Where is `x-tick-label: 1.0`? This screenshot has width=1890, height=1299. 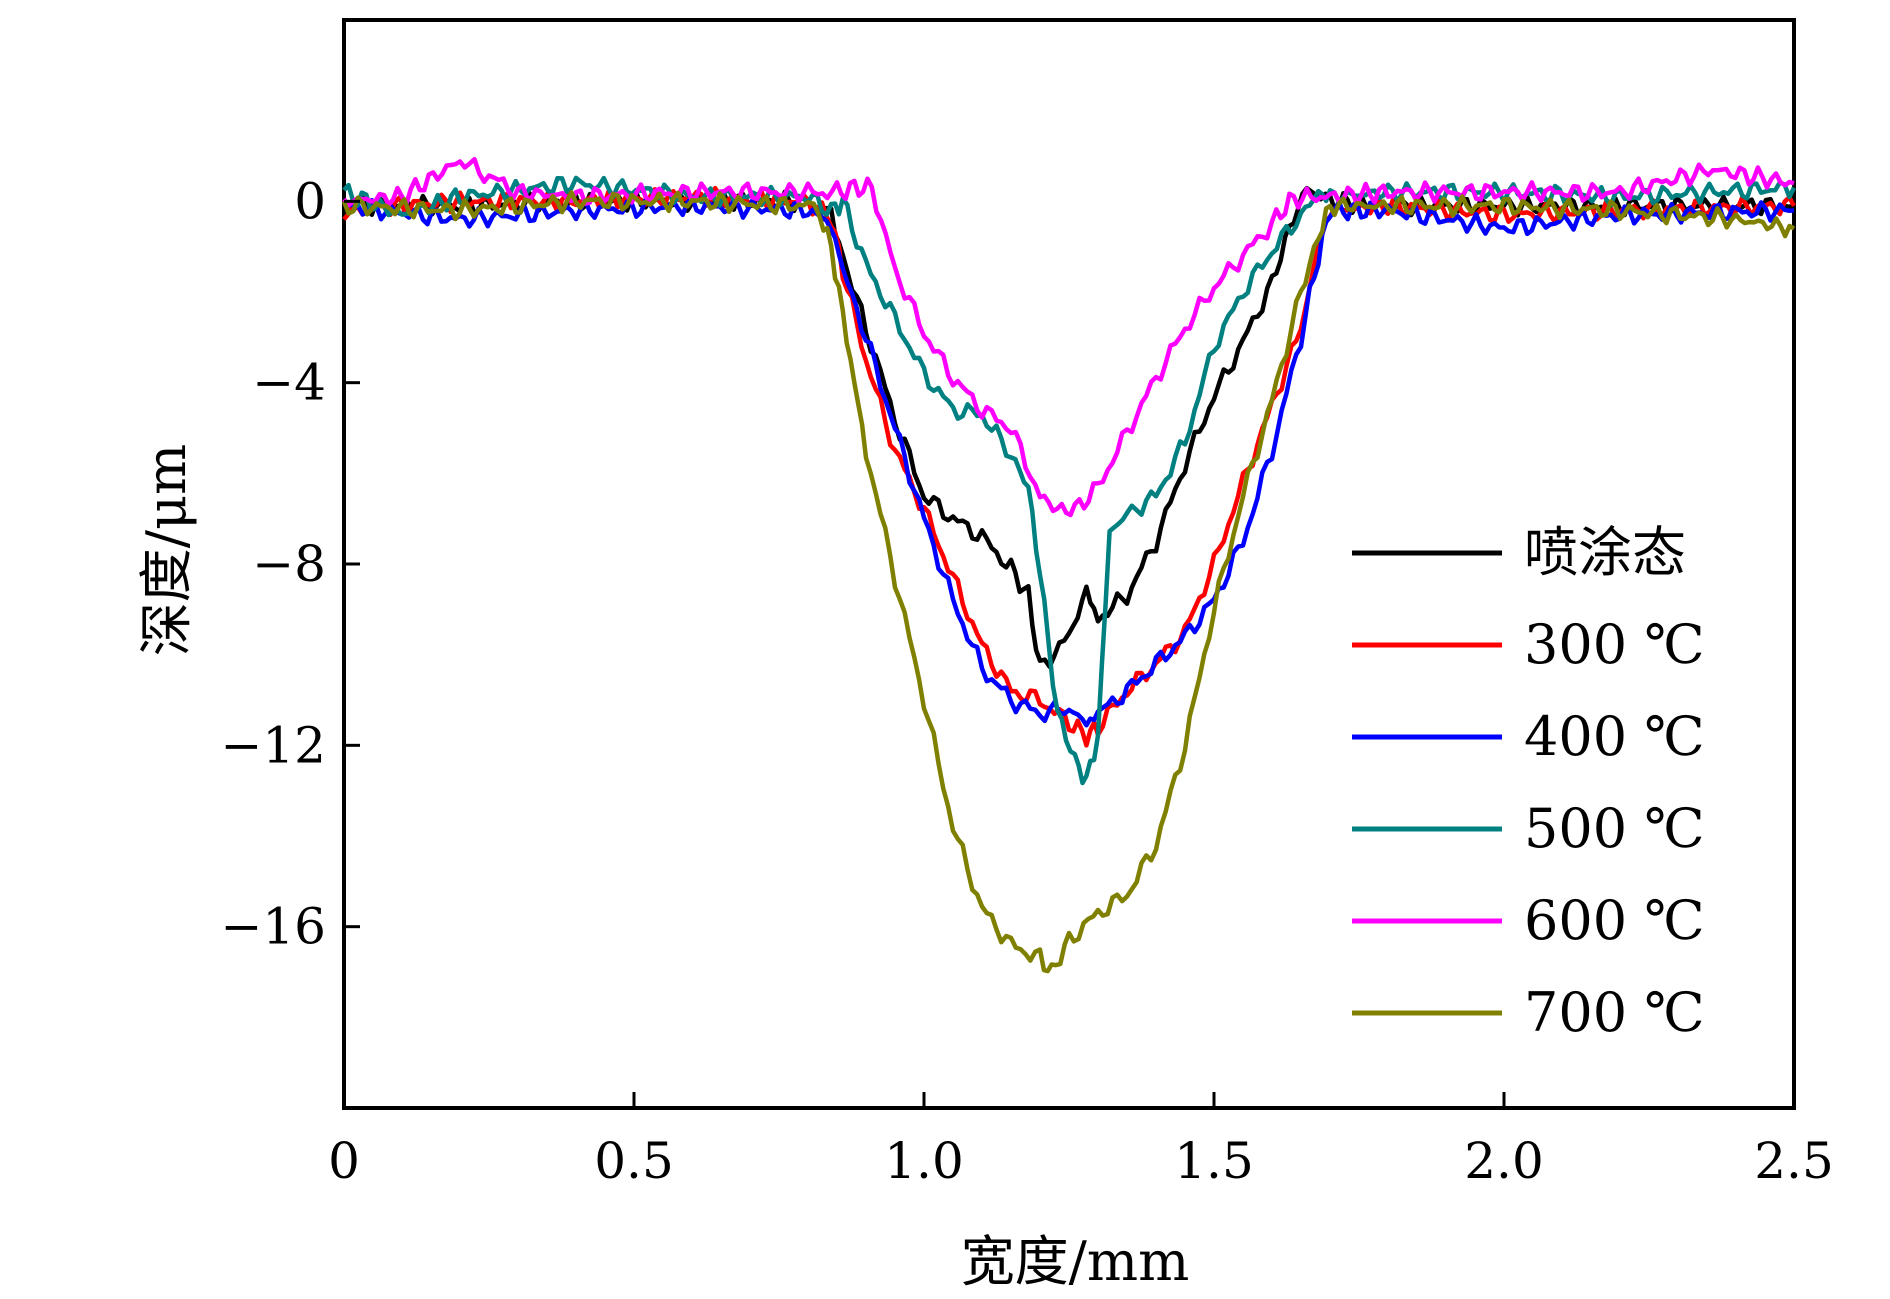 x-tick-label: 1.0 is located at coordinates (924, 1161).